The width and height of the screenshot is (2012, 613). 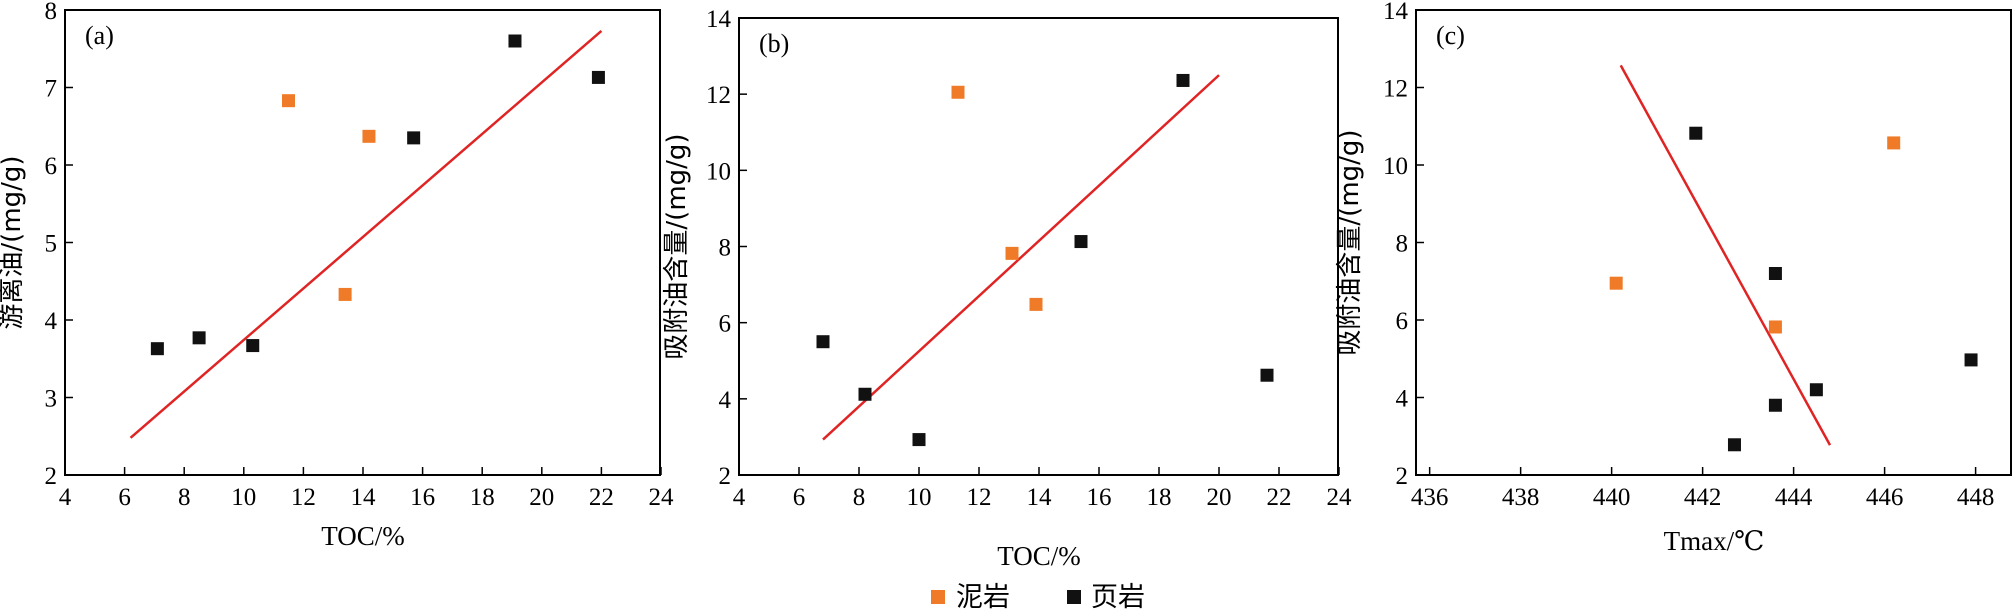 What do you see at coordinates (1612, 497) in the screenshot?
I see `x-tick-label: 440` at bounding box center [1612, 497].